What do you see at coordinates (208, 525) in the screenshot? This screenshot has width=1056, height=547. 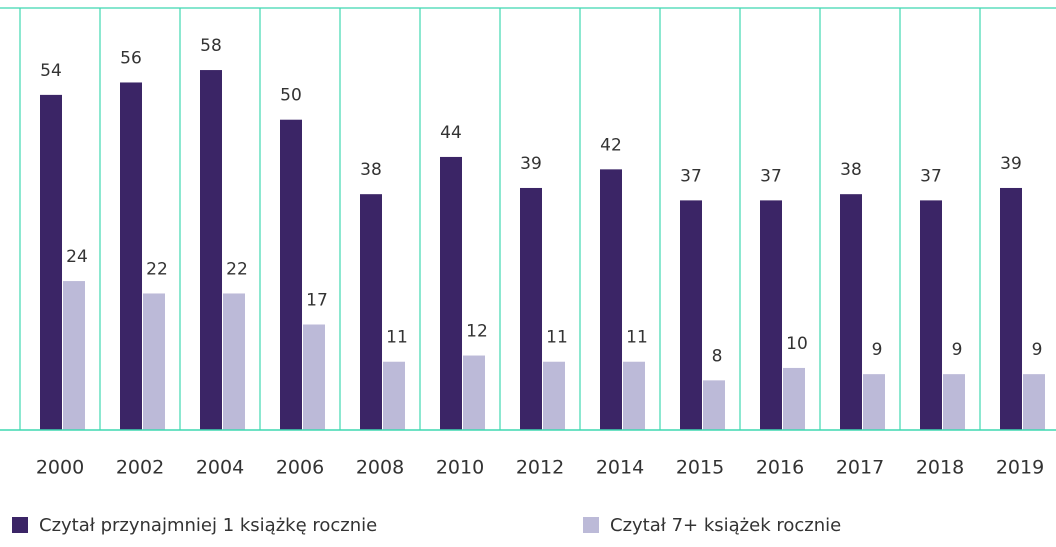 I see `legend-label: Czytał przynajmniej 1 książkę rocznie` at bounding box center [208, 525].